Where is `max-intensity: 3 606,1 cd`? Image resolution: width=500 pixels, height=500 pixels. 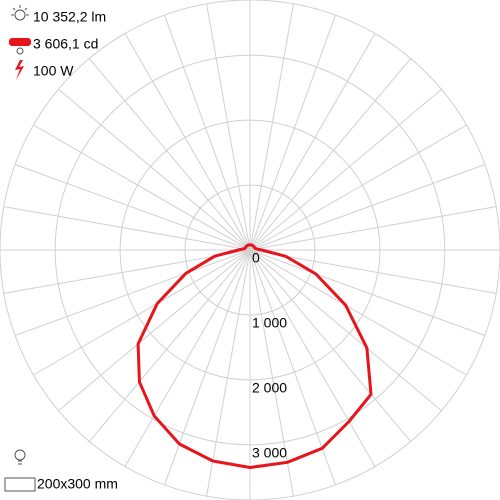 max-intensity: 3 606,1 cd is located at coordinates (65, 44).